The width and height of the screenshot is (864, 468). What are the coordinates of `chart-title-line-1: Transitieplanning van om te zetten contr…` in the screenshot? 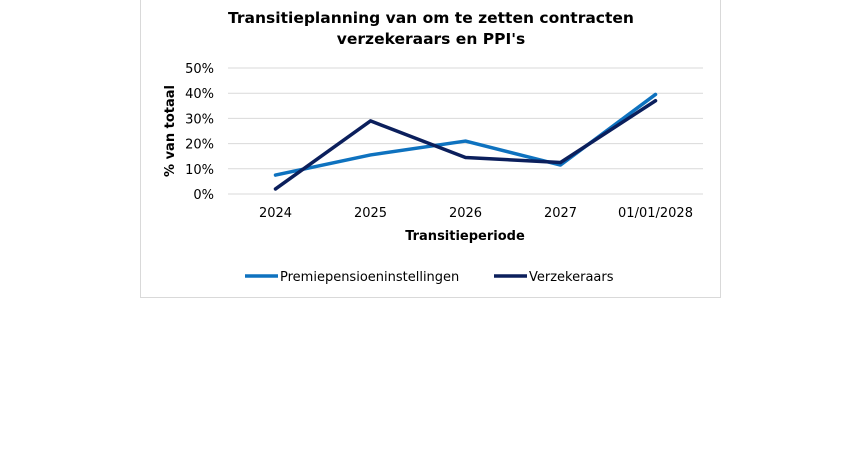 It's located at (431, 18).